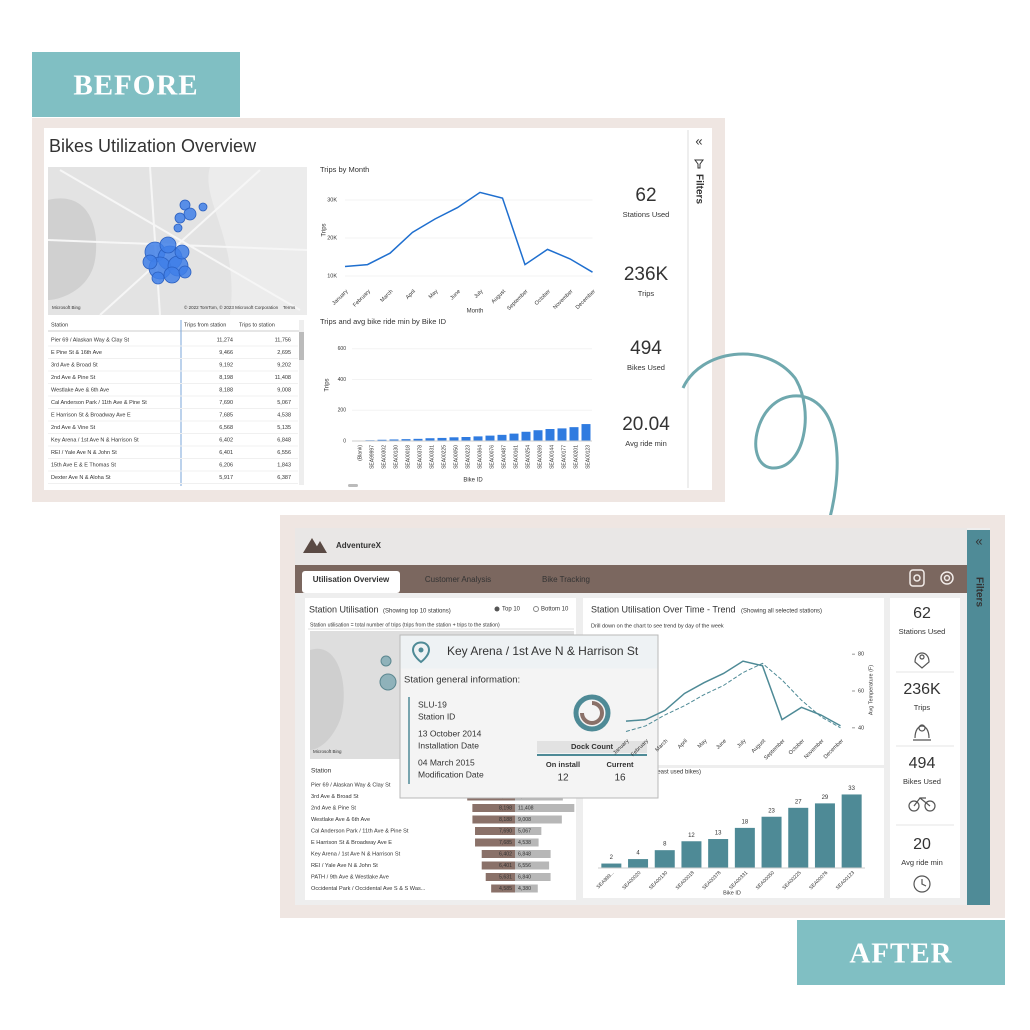  I want to click on kpi-value: 20.04, so click(646, 424).